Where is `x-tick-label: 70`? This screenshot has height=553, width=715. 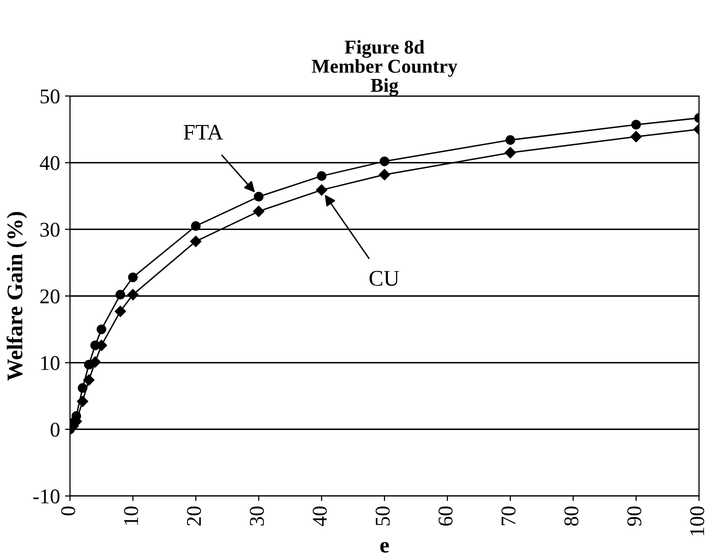 x-tick-label: 70 is located at coordinates (508, 516).